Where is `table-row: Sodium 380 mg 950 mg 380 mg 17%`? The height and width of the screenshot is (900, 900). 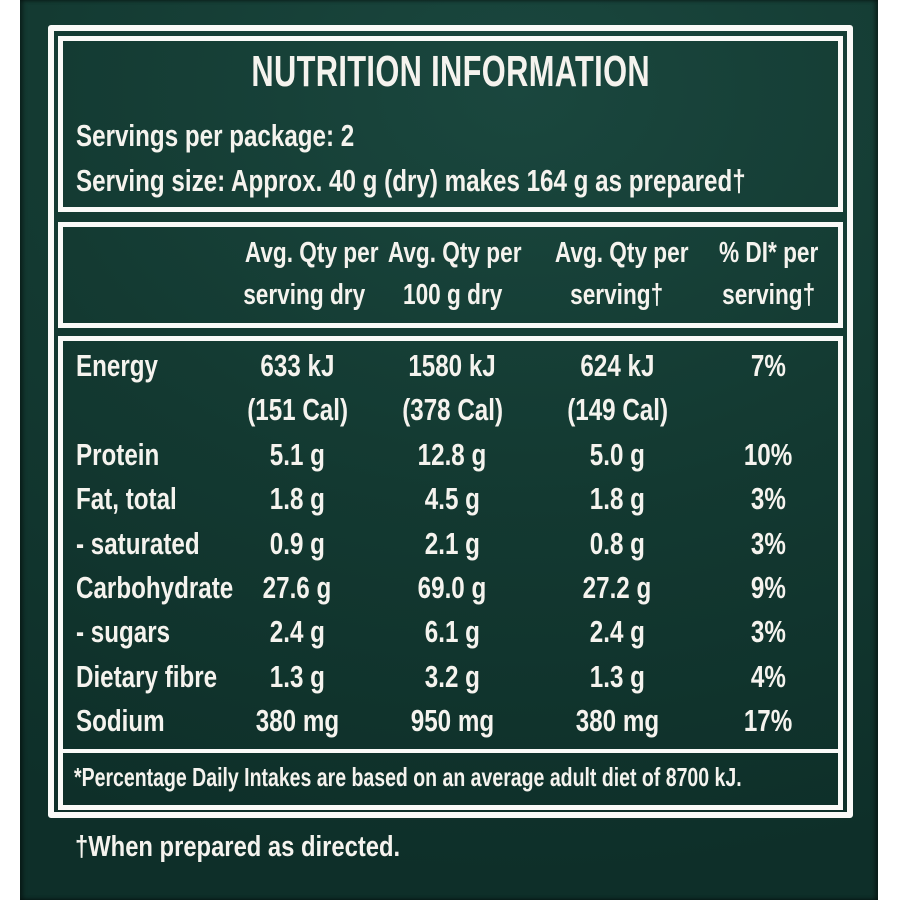
table-row: Sodium 380 mg 950 mg 380 mg 17% is located at coordinates (450, 721).